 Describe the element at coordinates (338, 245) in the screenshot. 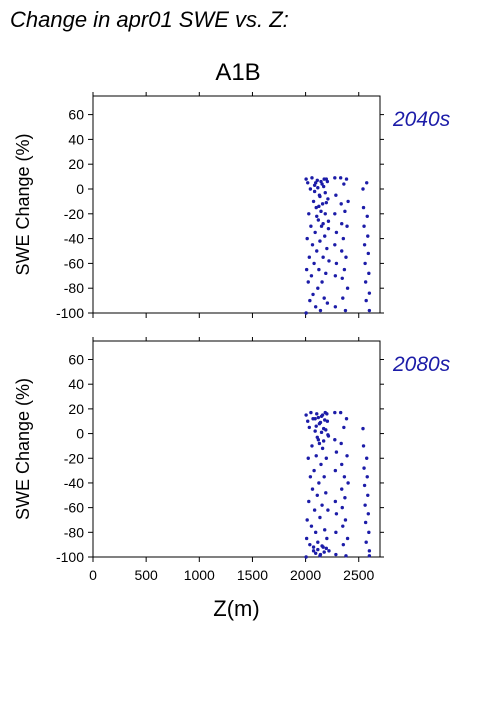

I see `data-points` at that location.